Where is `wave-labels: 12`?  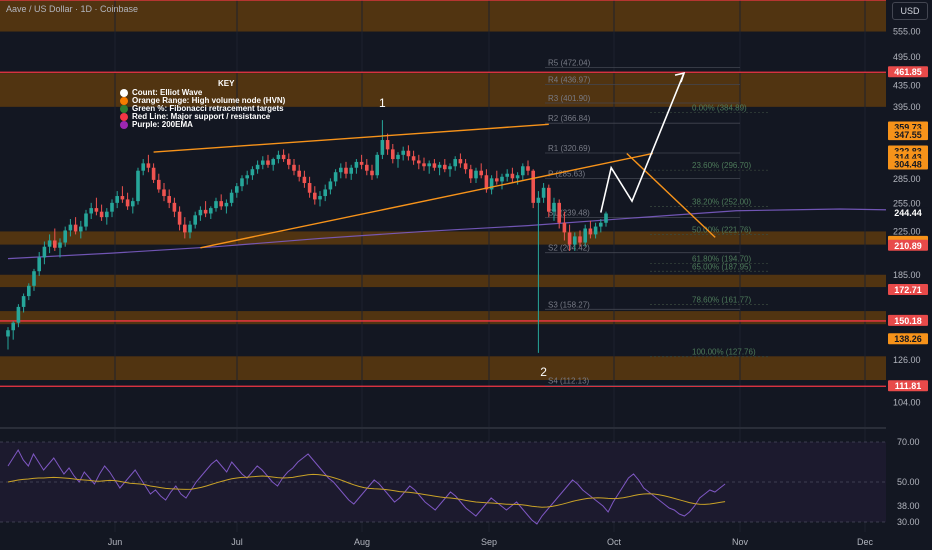 wave-labels: 12 is located at coordinates (463, 237).